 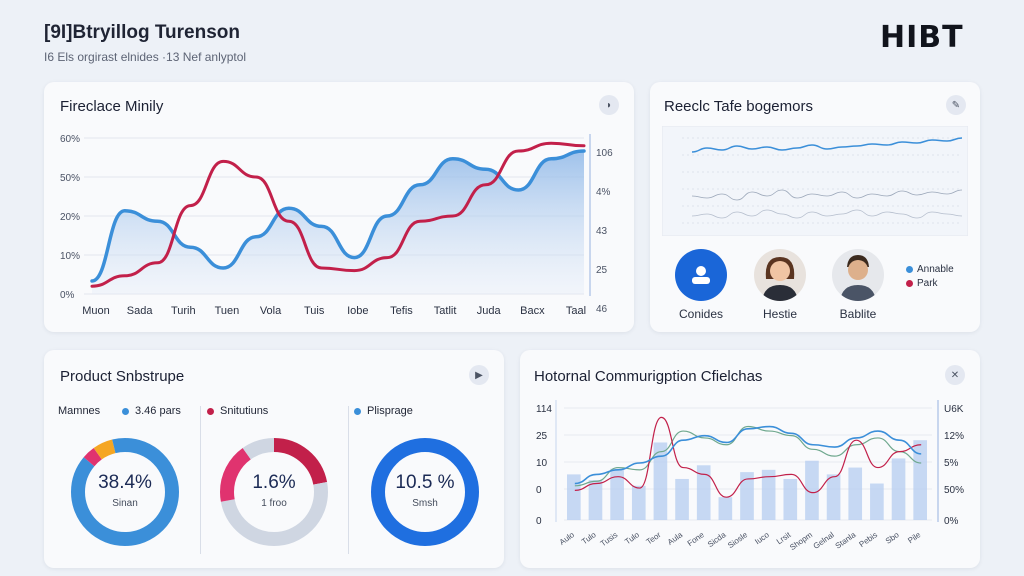 What do you see at coordinates (609, 105) in the screenshot?
I see `expand-icon: ◗` at bounding box center [609, 105].